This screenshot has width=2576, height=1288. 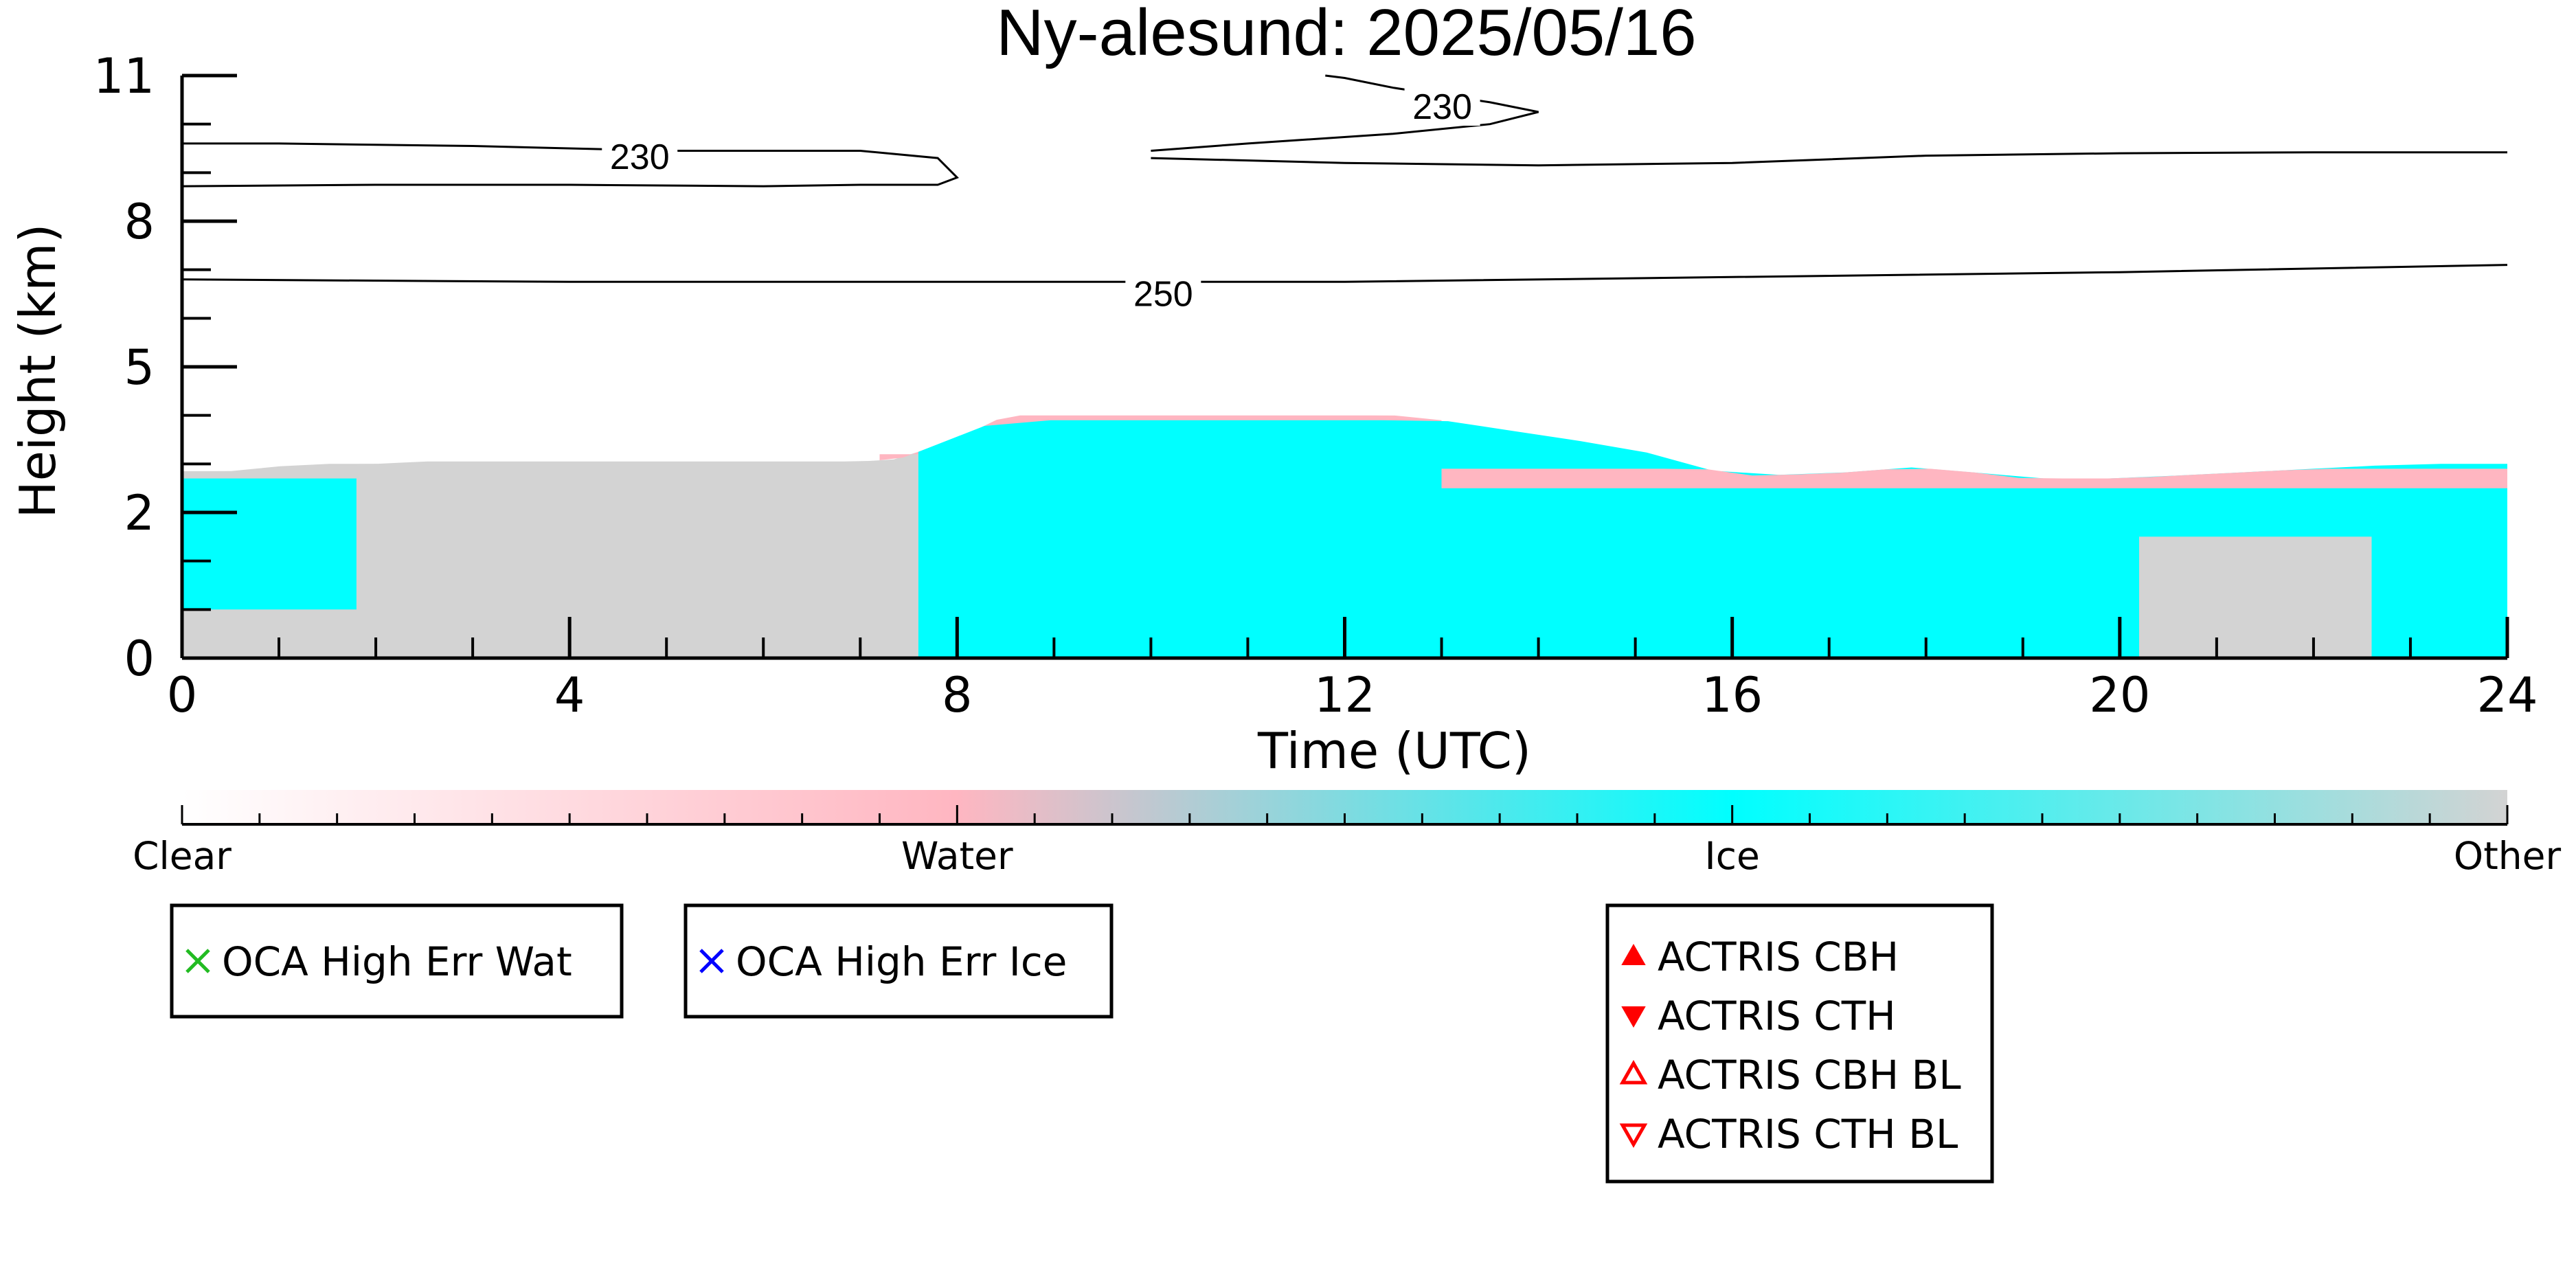 I want to click on colorbar-label-water: Water, so click(x=957, y=856).